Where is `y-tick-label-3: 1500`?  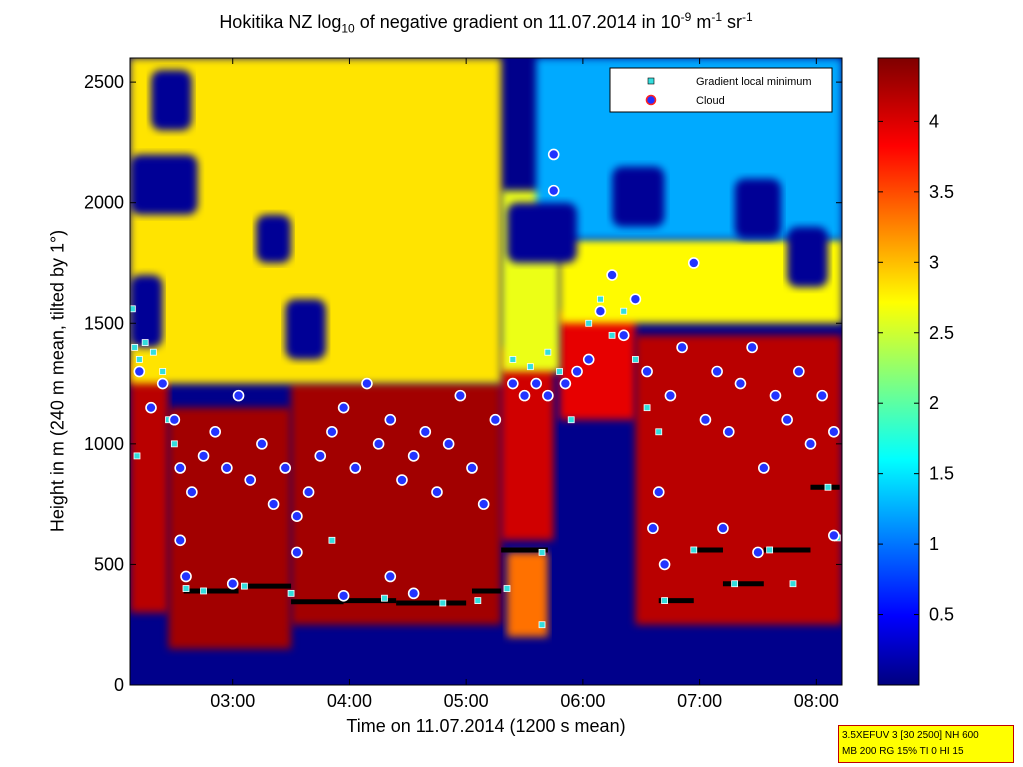
y-tick-label-3: 1500 is located at coordinates (104, 323).